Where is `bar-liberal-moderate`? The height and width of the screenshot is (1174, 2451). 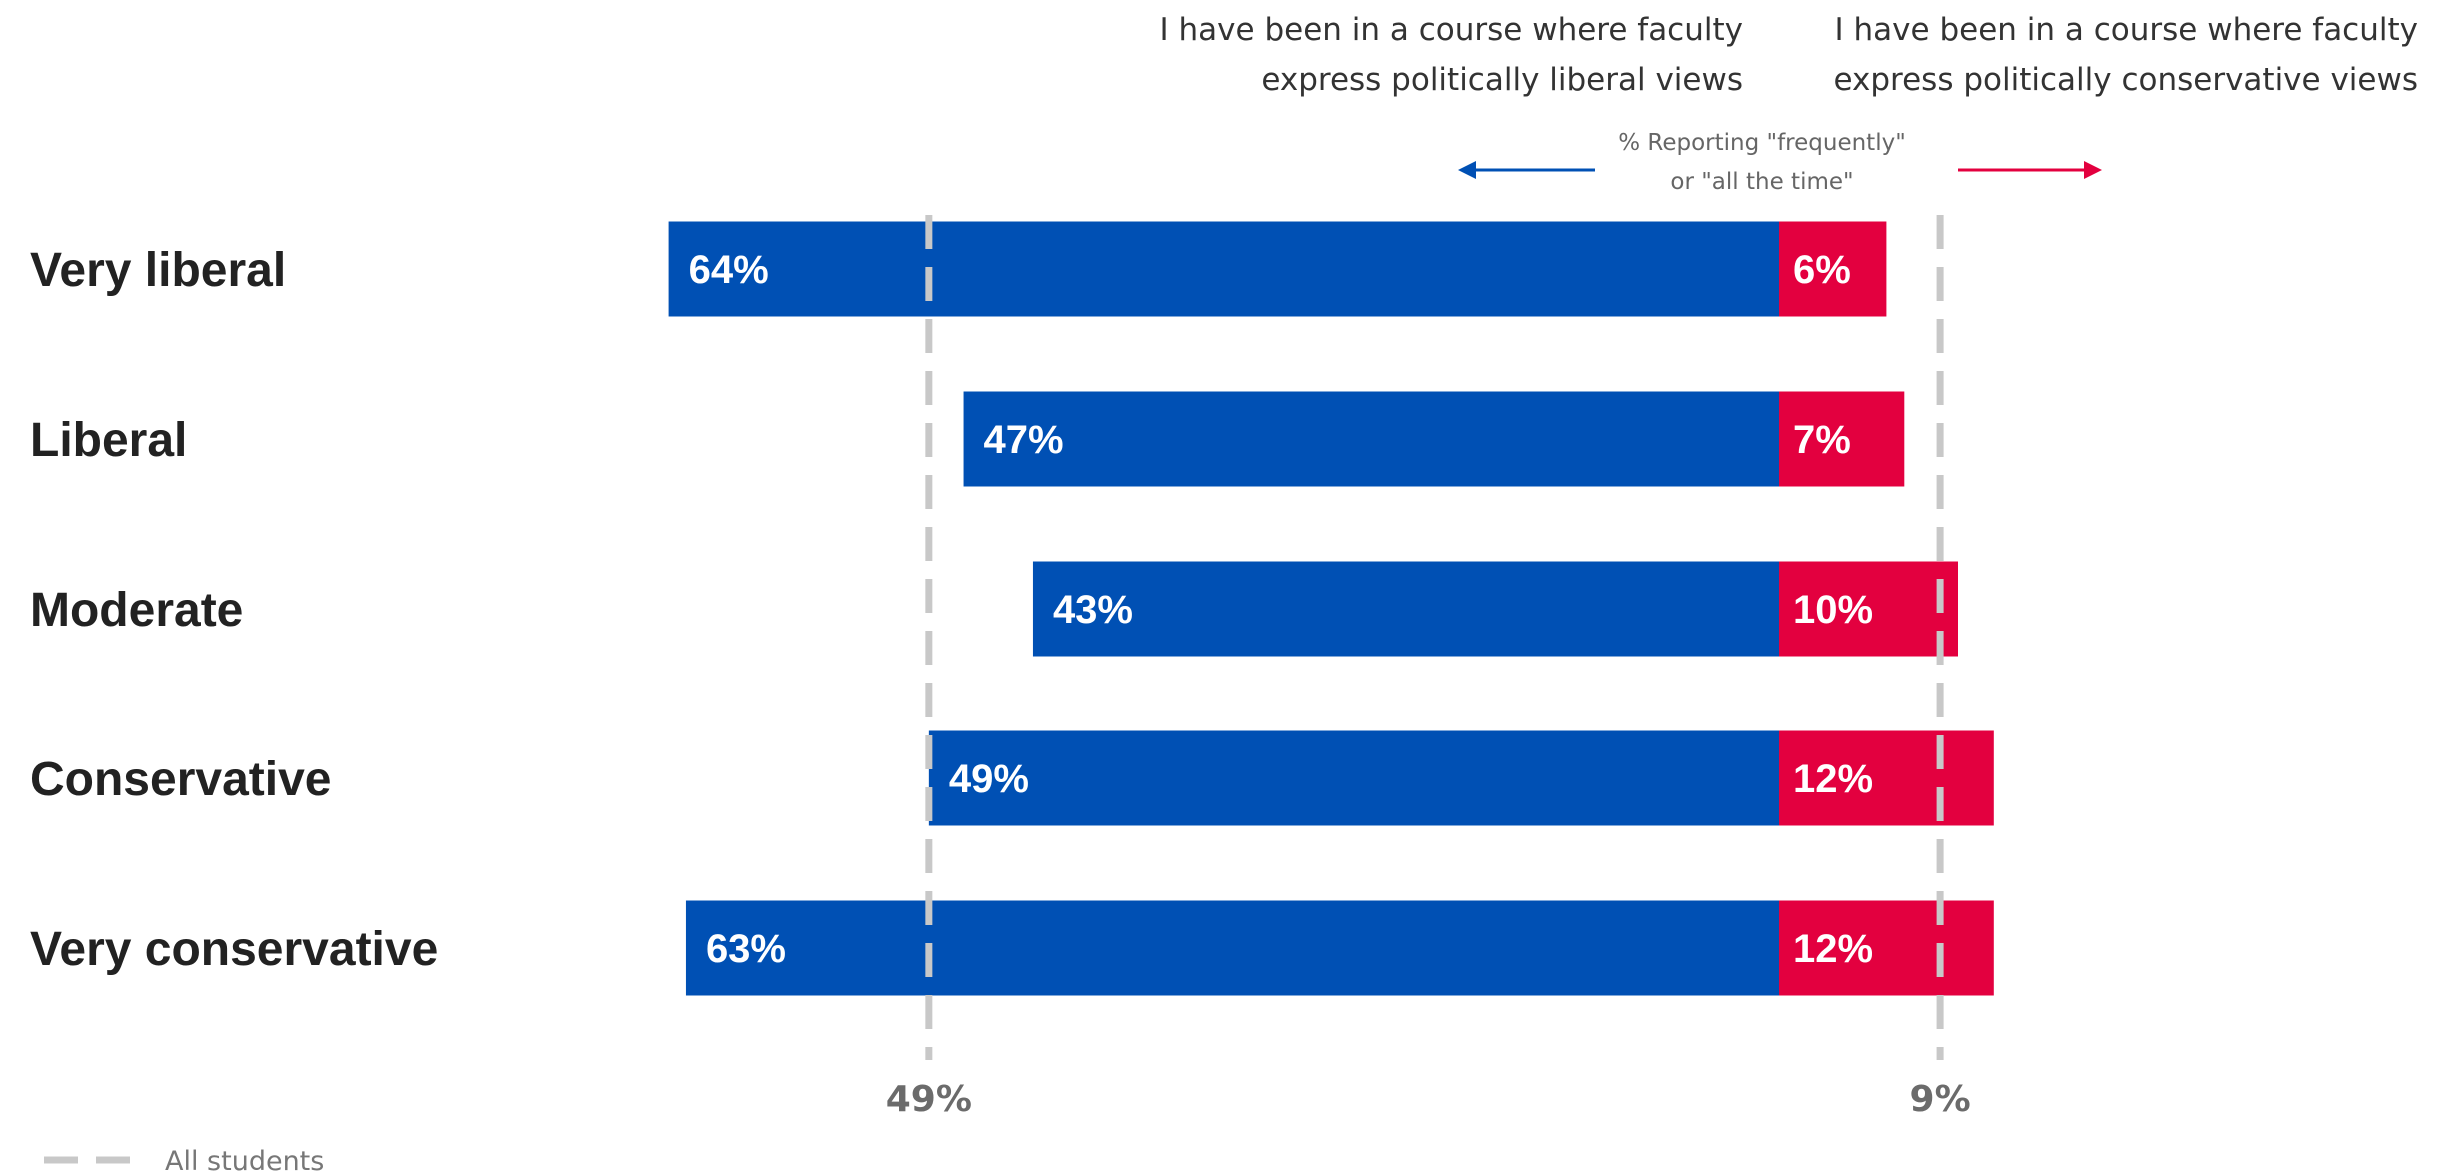
bar-liberal-moderate is located at coordinates (1405, 609).